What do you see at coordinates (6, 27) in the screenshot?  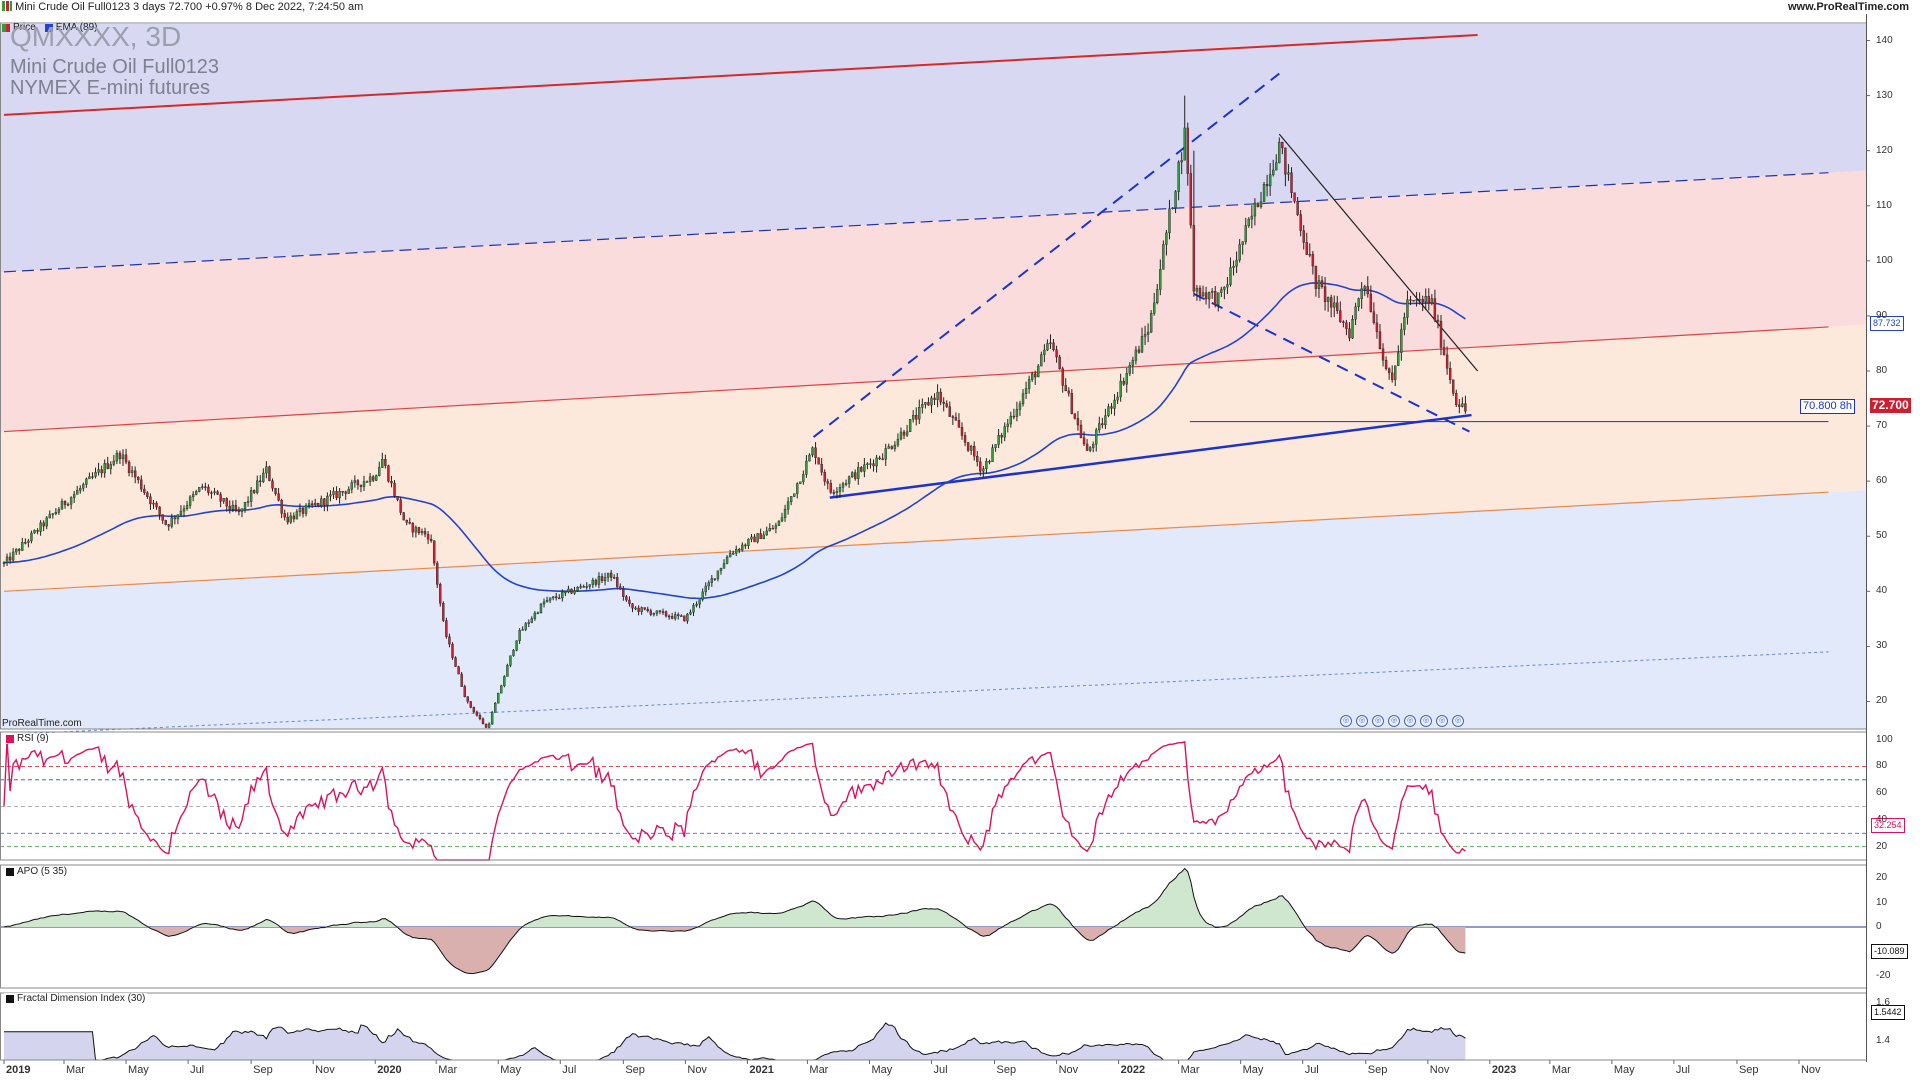 I see `price-swatch-icon` at bounding box center [6, 27].